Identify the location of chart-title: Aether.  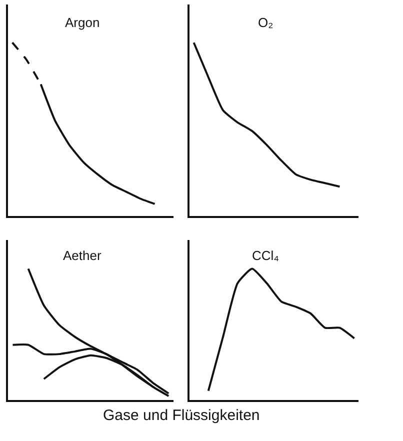
(82, 255).